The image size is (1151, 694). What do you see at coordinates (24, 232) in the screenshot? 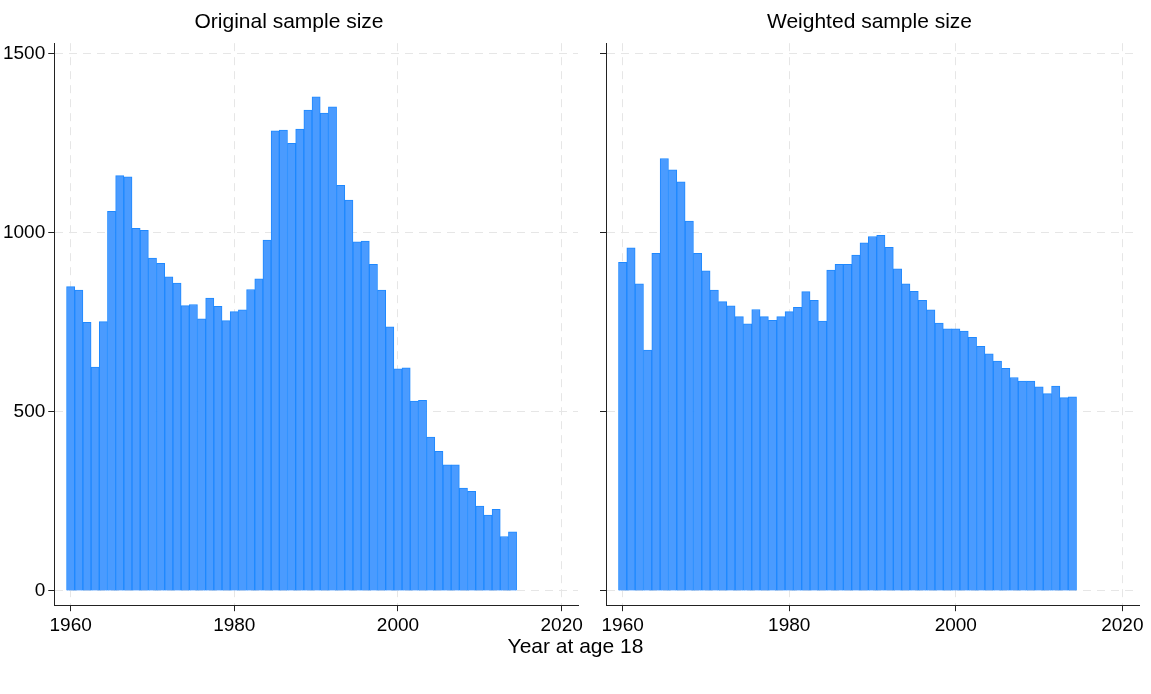
I see `y-tick-label: 1000` at bounding box center [24, 232].